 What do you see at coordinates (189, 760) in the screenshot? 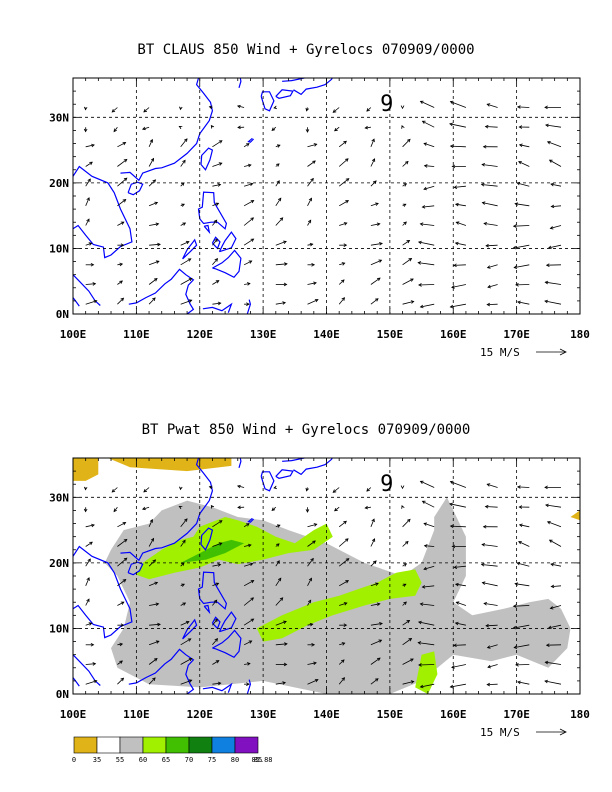
I see `colorbar-label: 70` at bounding box center [189, 760].